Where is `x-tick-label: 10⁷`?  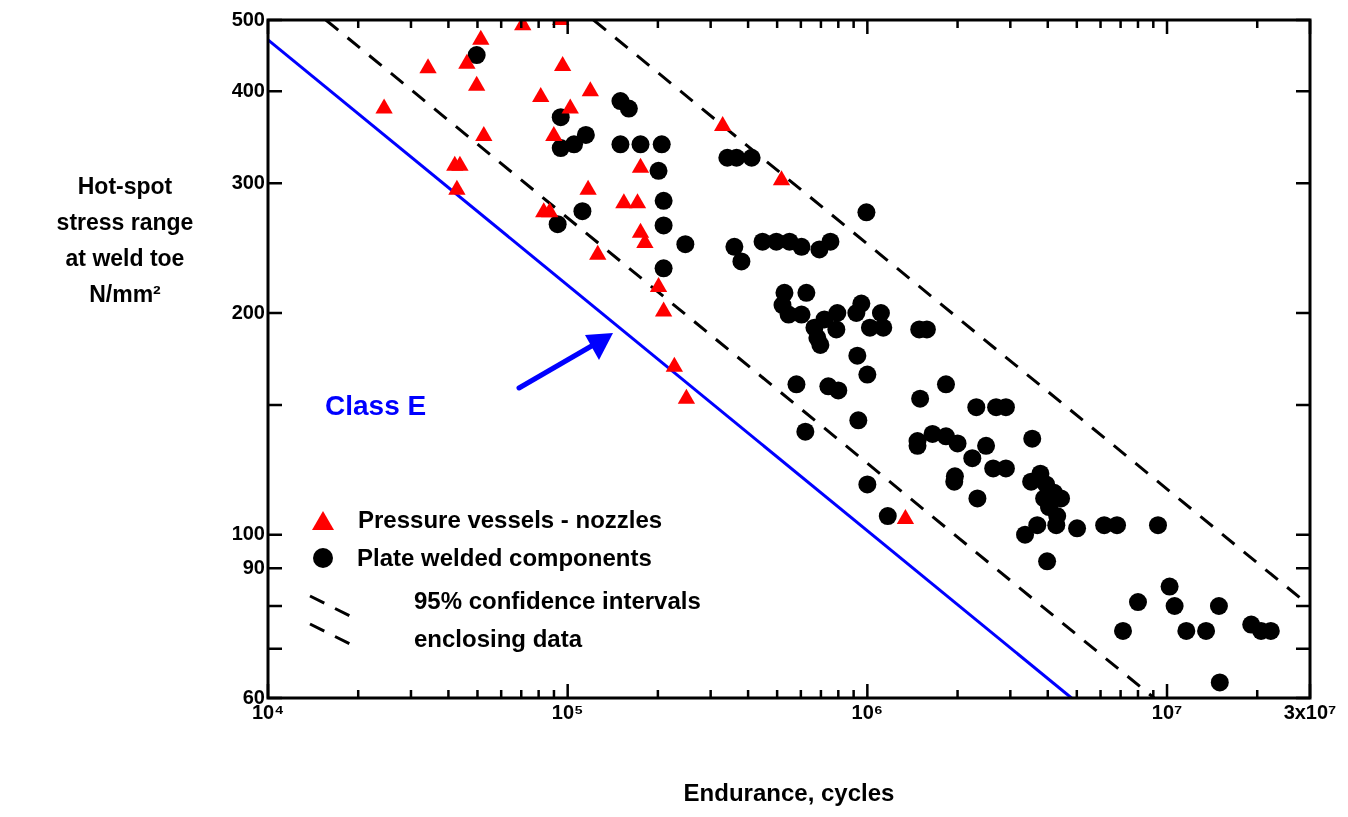
x-tick-label: 10⁷ is located at coordinates (1167, 711).